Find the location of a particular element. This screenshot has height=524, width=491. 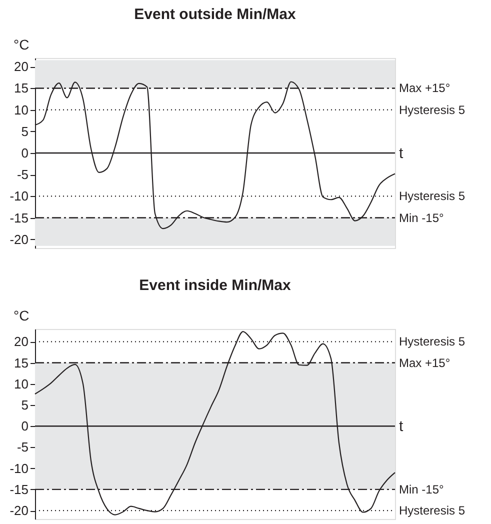

chart-title: Event inside Min/Max is located at coordinates (215, 285).